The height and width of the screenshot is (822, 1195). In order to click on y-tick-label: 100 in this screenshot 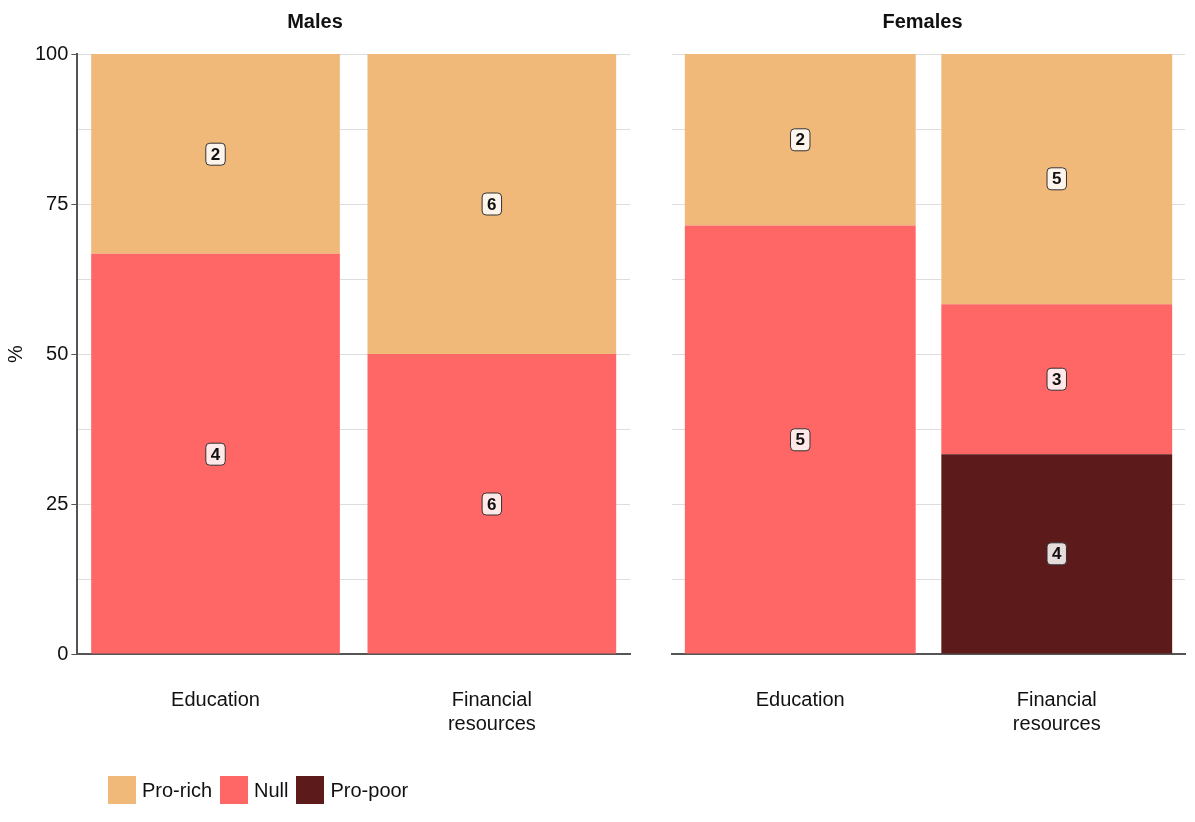, I will do `click(51, 52)`.